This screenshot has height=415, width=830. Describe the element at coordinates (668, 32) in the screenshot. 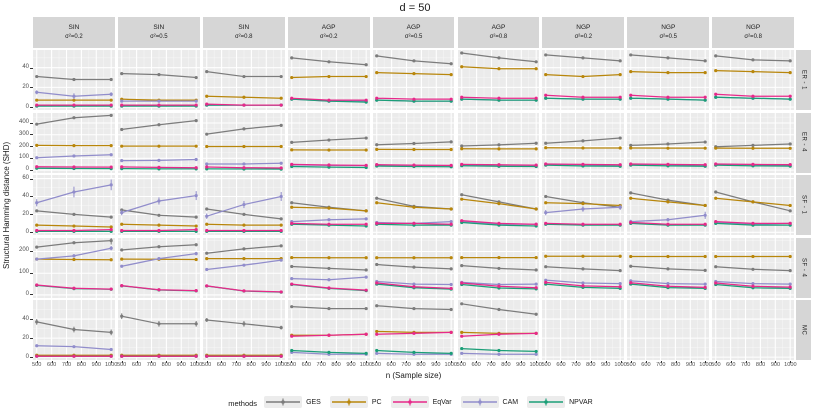

I see `facet-column-strip: NGP σ²=0.5` at that location.